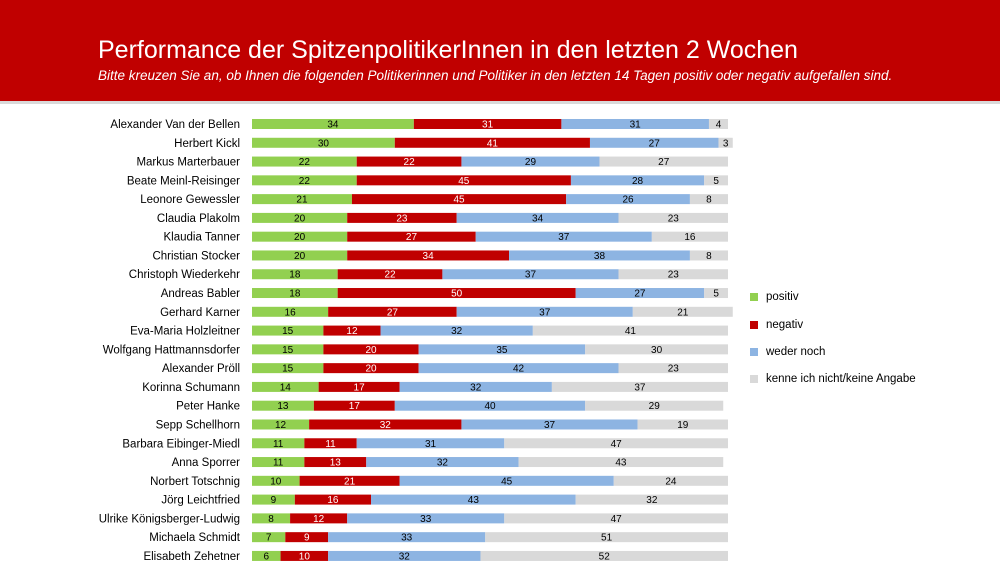  I want to click on data-label: 7, so click(269, 538).